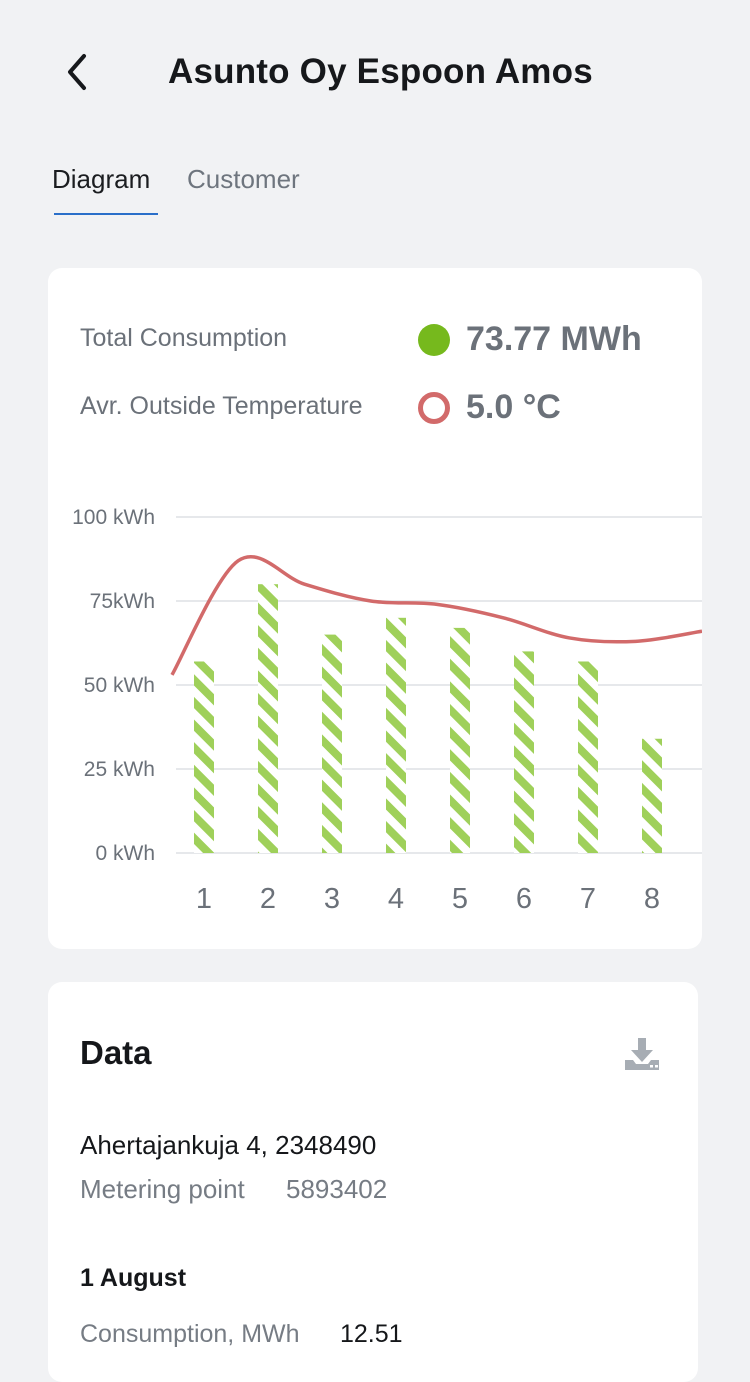 The width and height of the screenshot is (750, 1382). I want to click on y-tick-label: 75kWh, so click(122, 601).